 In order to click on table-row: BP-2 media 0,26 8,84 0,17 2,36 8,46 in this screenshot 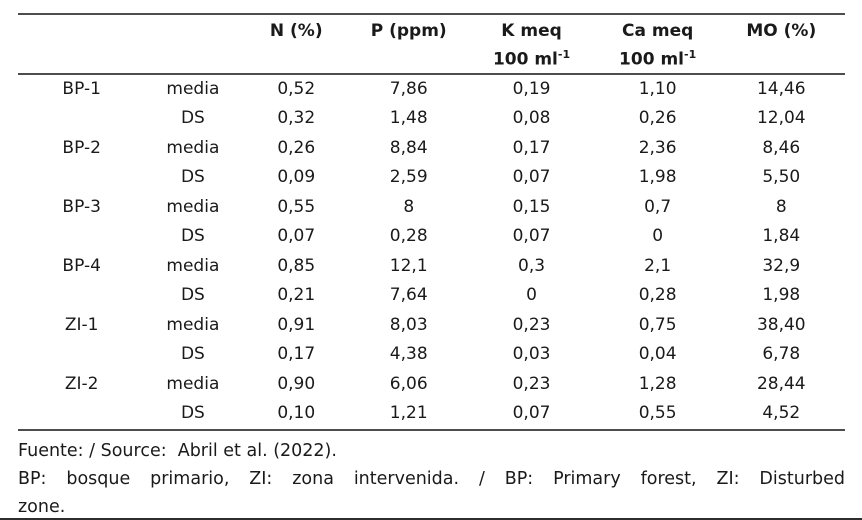, I will do `click(431, 149)`.